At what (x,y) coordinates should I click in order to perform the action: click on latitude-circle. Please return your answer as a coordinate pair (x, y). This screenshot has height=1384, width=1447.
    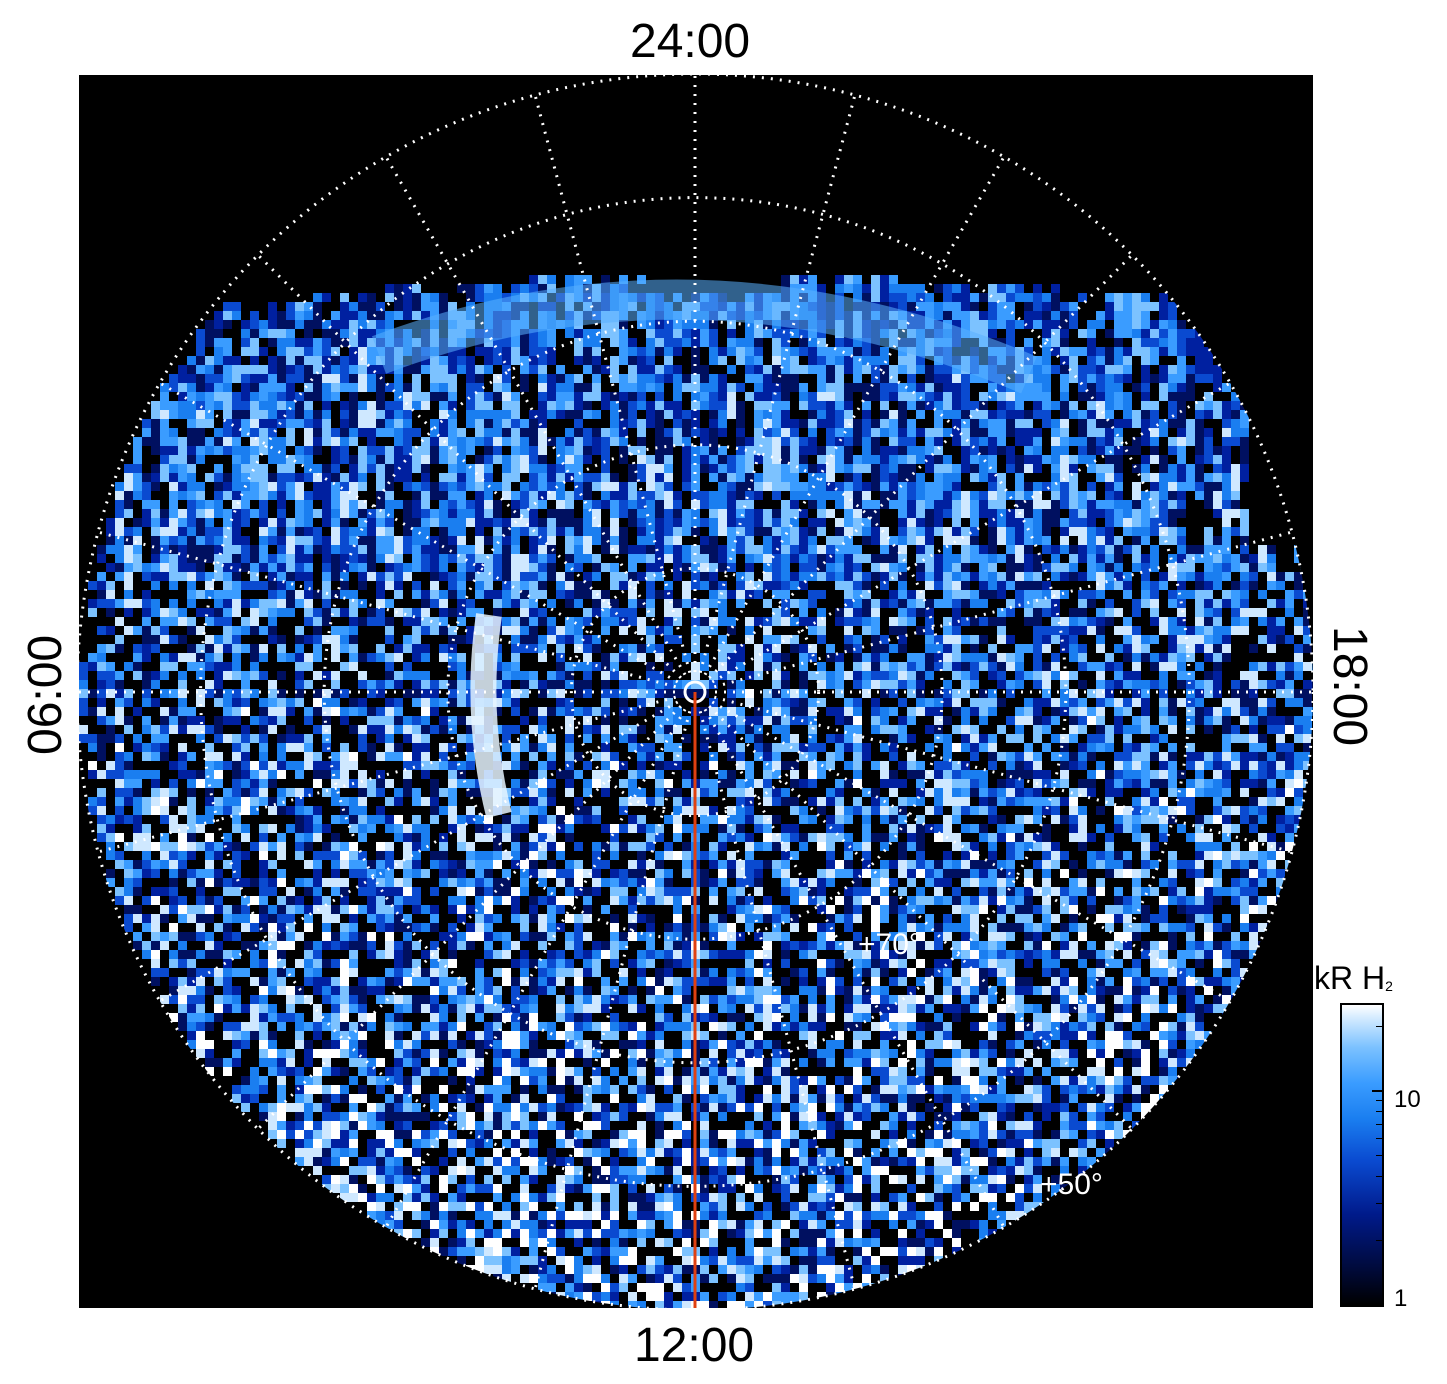
    Looking at the image, I should click on (695, 692).